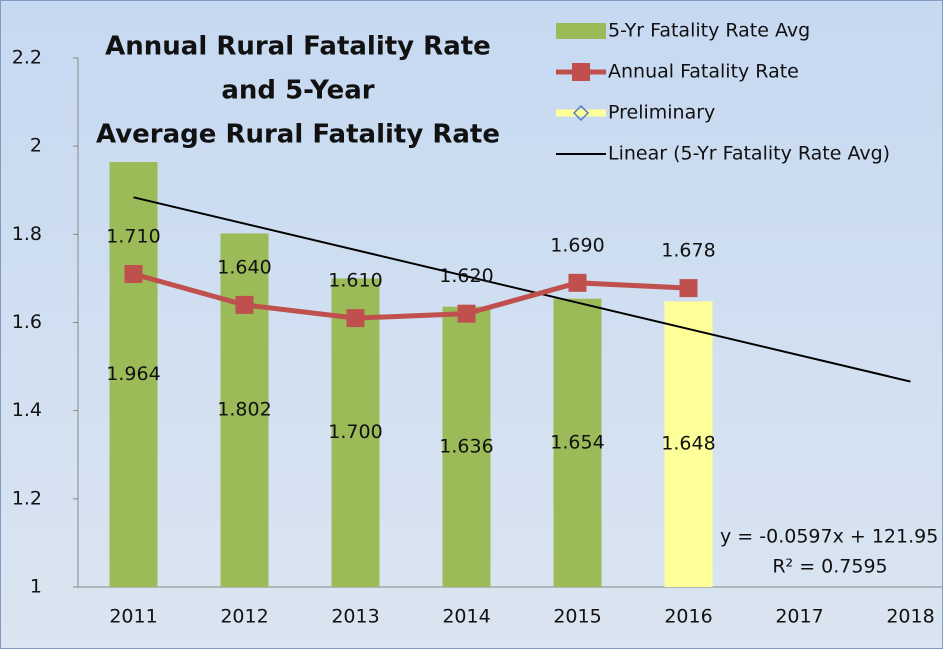  What do you see at coordinates (298, 47) in the screenshot?
I see `chart-title: Annual Rural Fatality Rate` at bounding box center [298, 47].